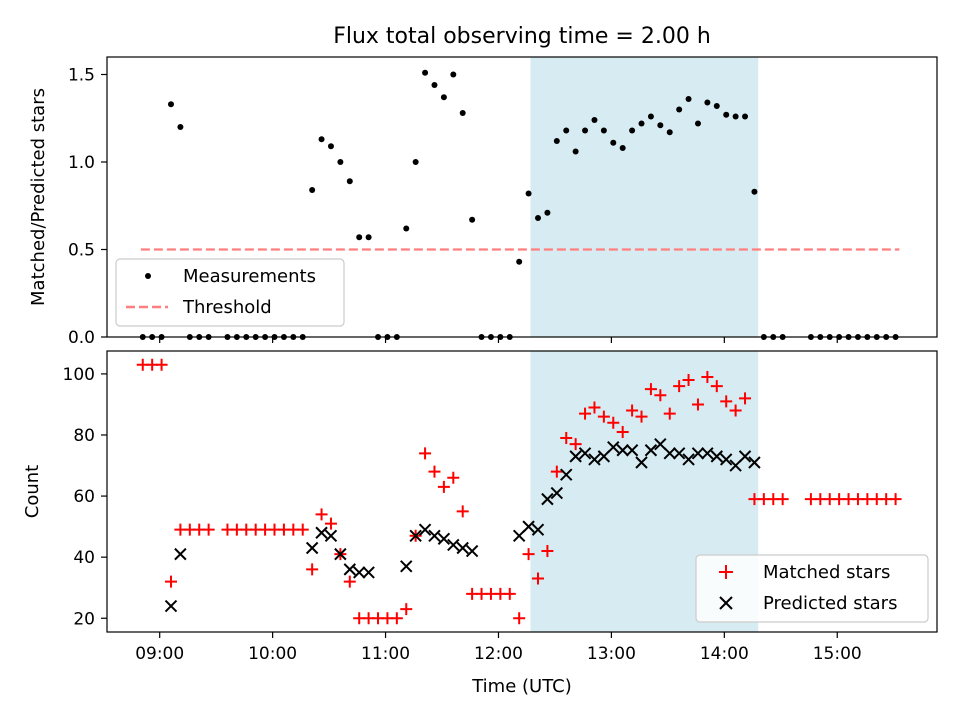 The image size is (960, 720). I want to click on ratio-legend: Measurements Threshold, so click(230, 292).